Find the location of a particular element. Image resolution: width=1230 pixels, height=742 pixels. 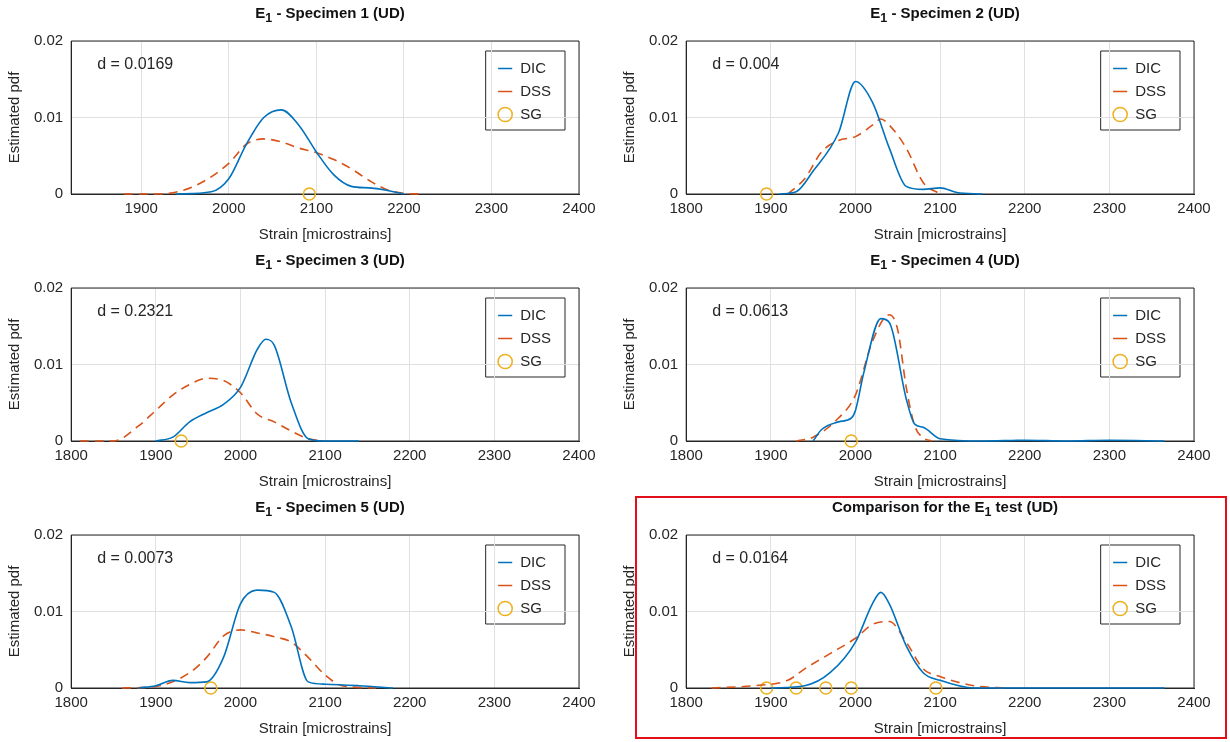

annotation: d = 0.0613 is located at coordinates (750, 311).